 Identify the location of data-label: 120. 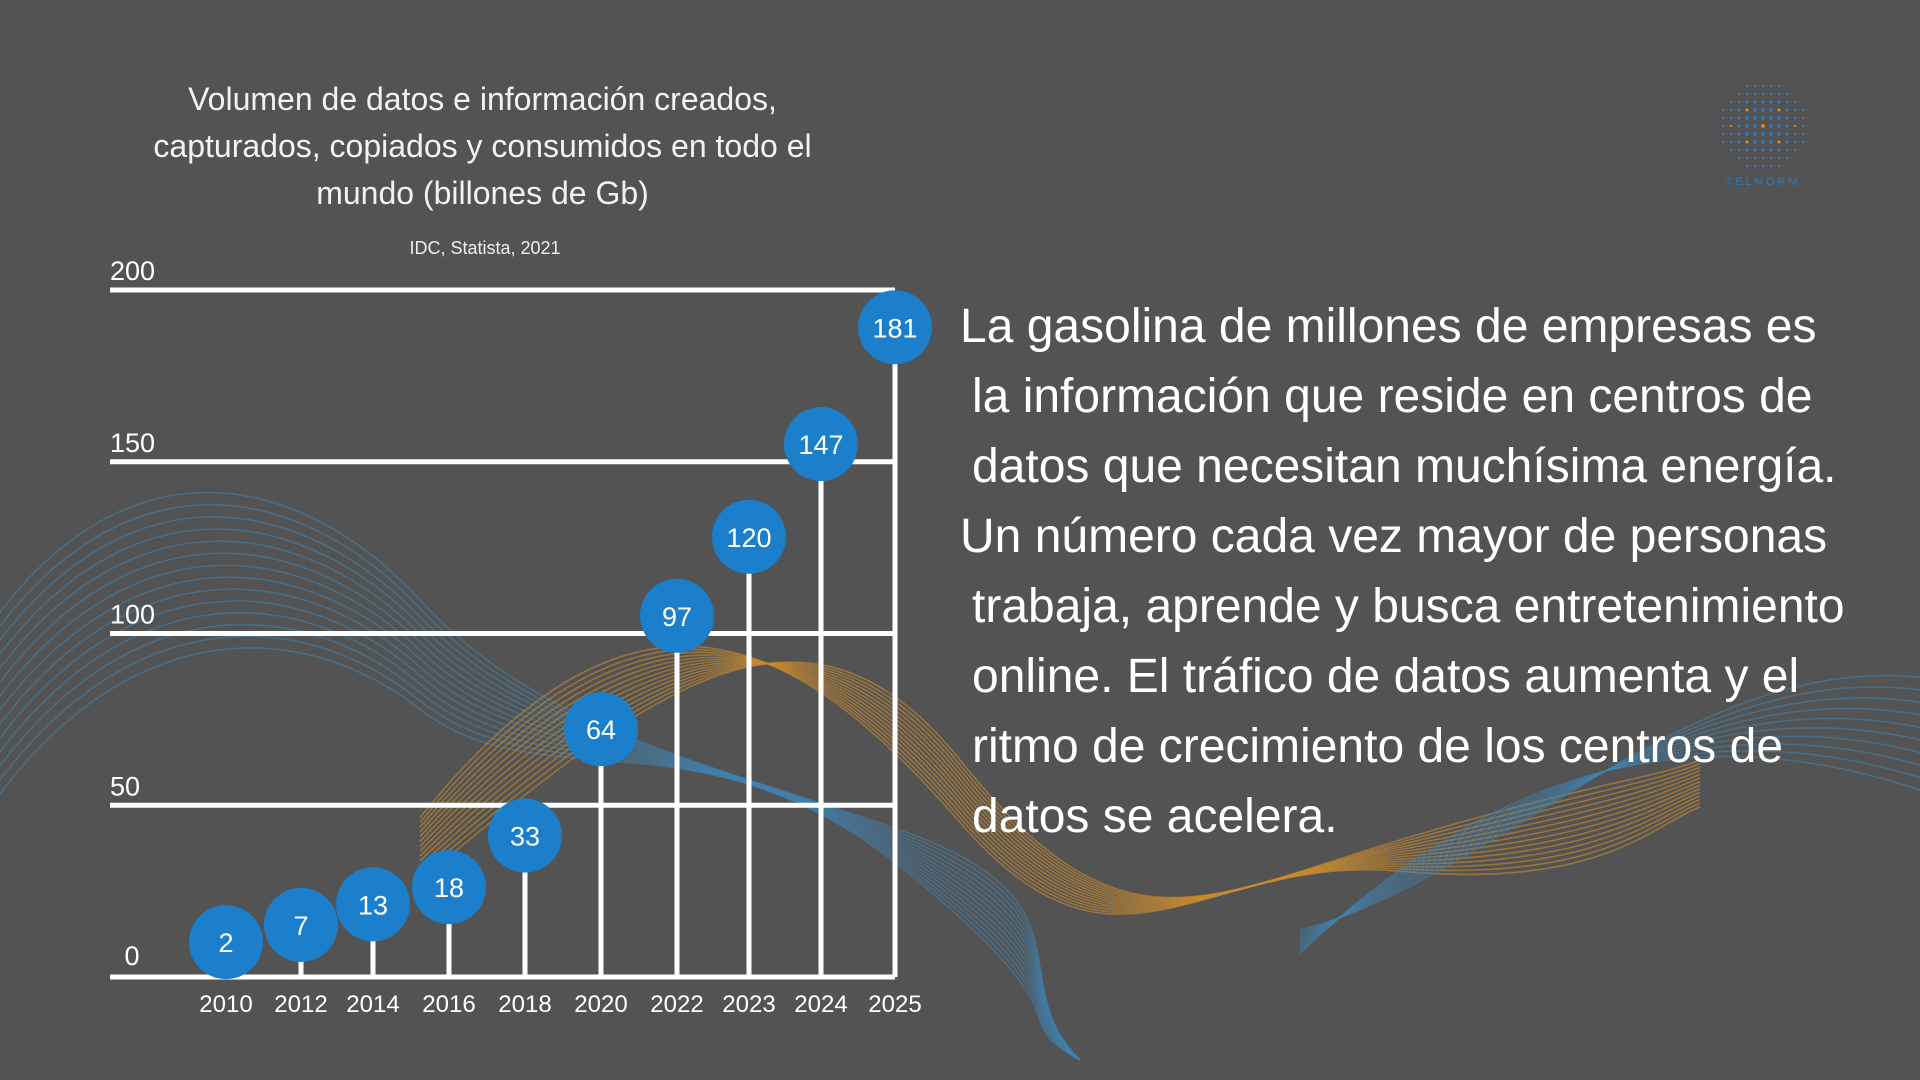
(748, 538).